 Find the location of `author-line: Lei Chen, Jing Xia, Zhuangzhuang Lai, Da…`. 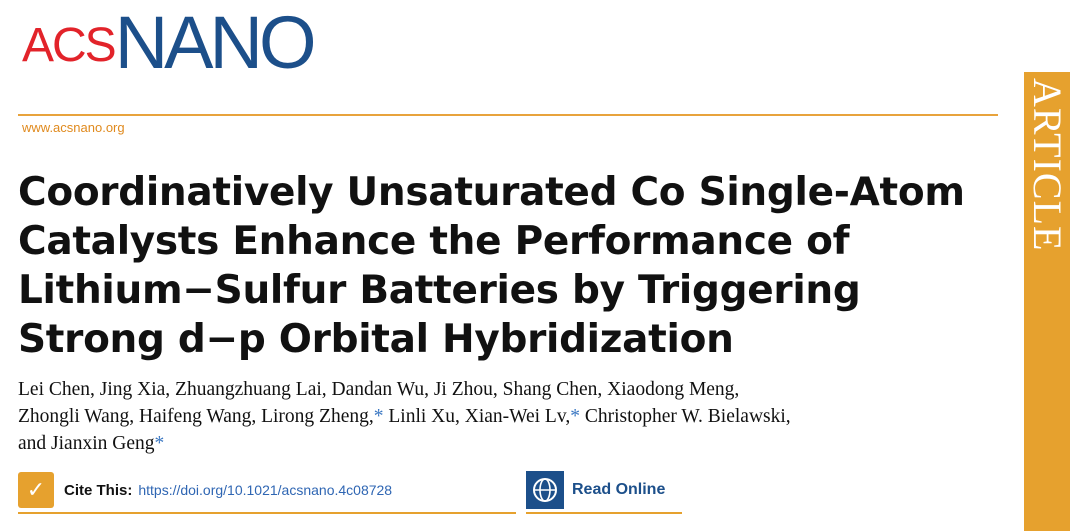

author-line: Lei Chen, Jing Xia, Zhuangzhuang Lai, Da… is located at coordinates (379, 389).